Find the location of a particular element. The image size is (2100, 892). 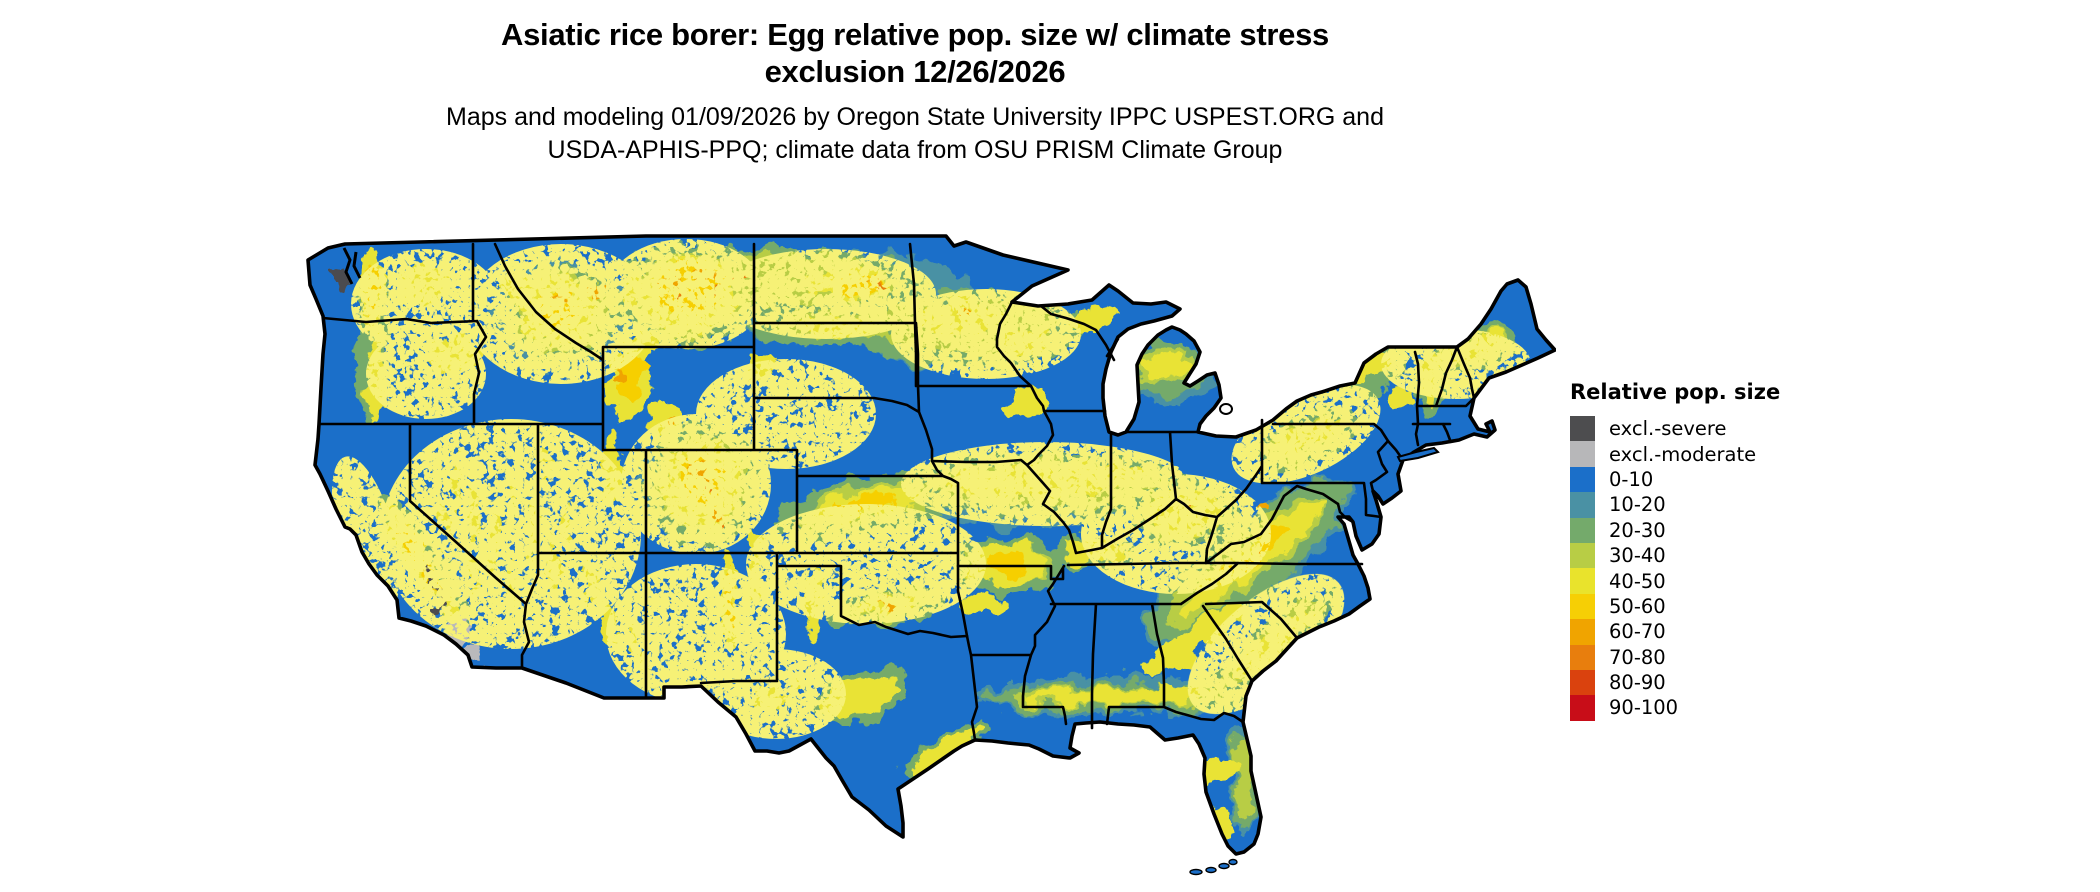

legend-label: 80-90 is located at coordinates (1637, 683).